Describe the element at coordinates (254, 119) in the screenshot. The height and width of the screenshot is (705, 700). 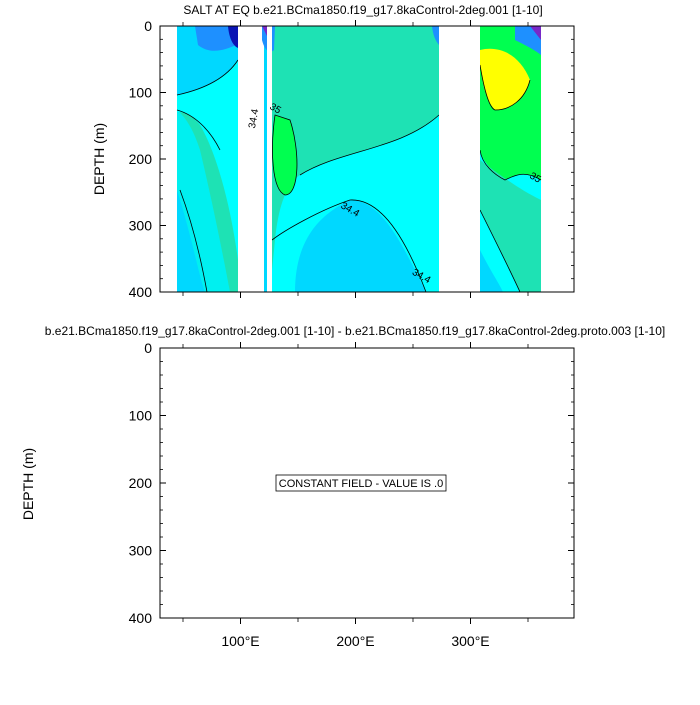
I see `contour-label: 34.4` at that location.